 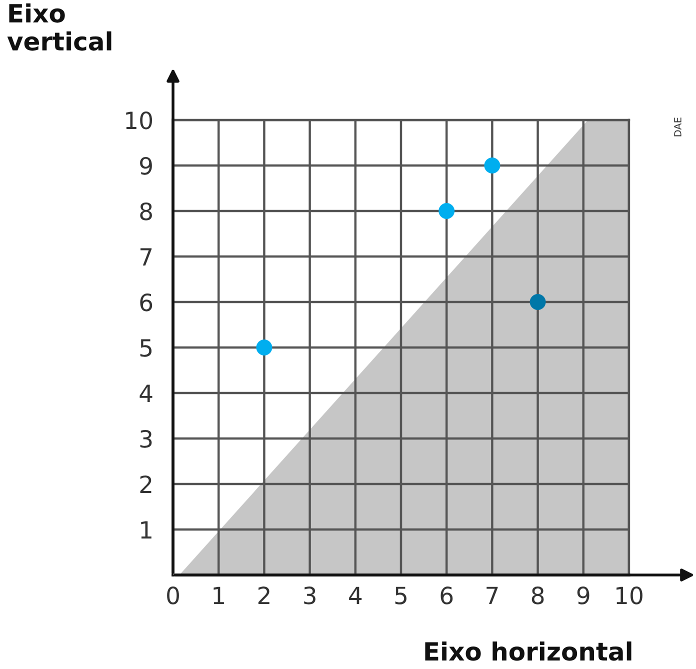 I want to click on y-axis-title: Eixo vertical, so click(x=59, y=27).